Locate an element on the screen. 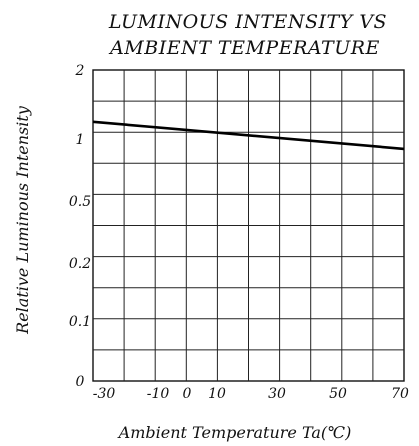 The image size is (419, 446). x-tick-labels: -30 -10 0 10 30 50 70 is located at coordinates (251, 394).